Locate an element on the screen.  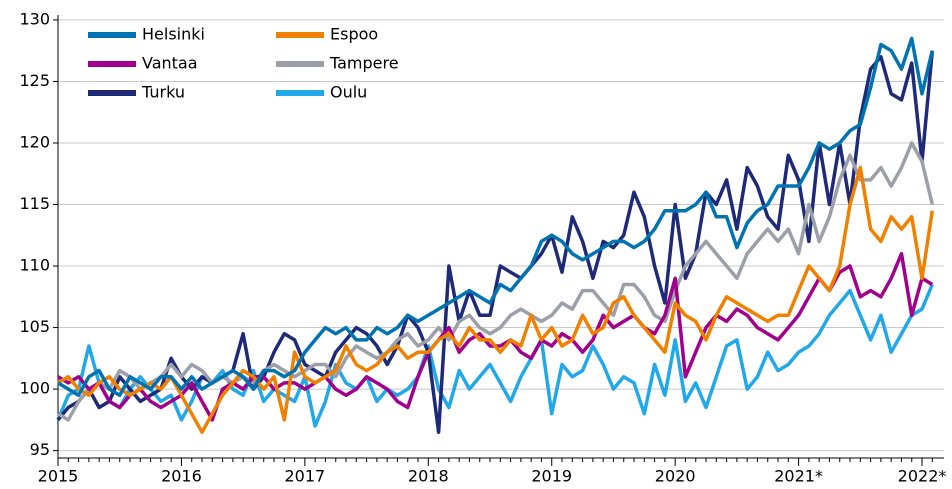
legend-label: Turku is located at coordinates (163, 92).